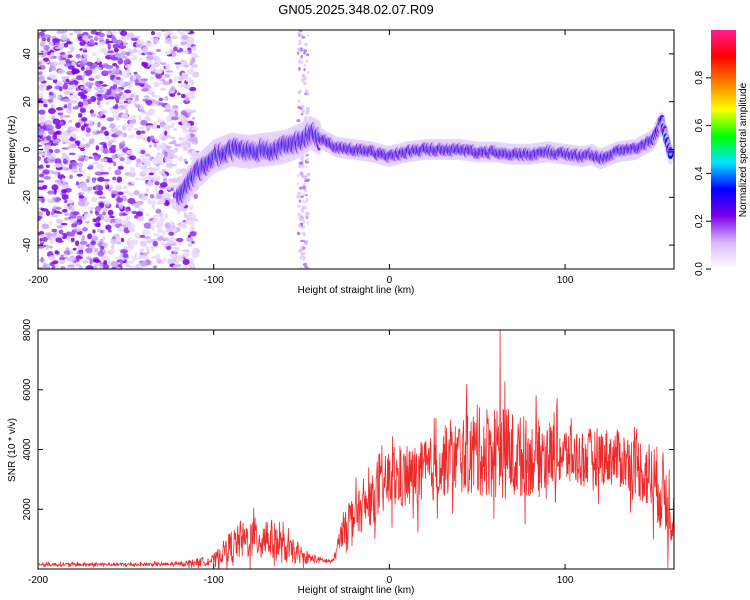 This screenshot has height=600, width=750. I want to click on spectrogram-y-label: Frequency (Hz), so click(12, 150).